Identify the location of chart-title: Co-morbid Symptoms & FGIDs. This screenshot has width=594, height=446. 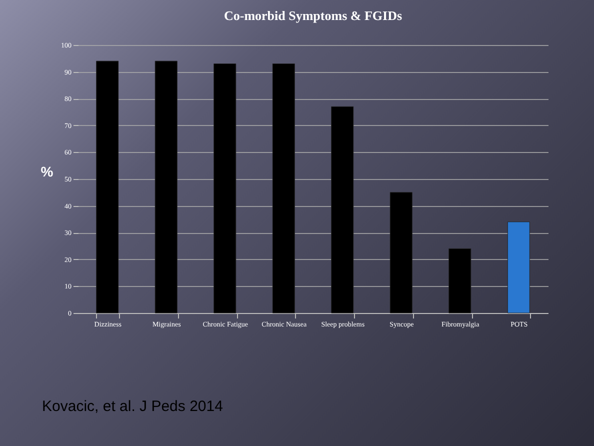
(313, 15).